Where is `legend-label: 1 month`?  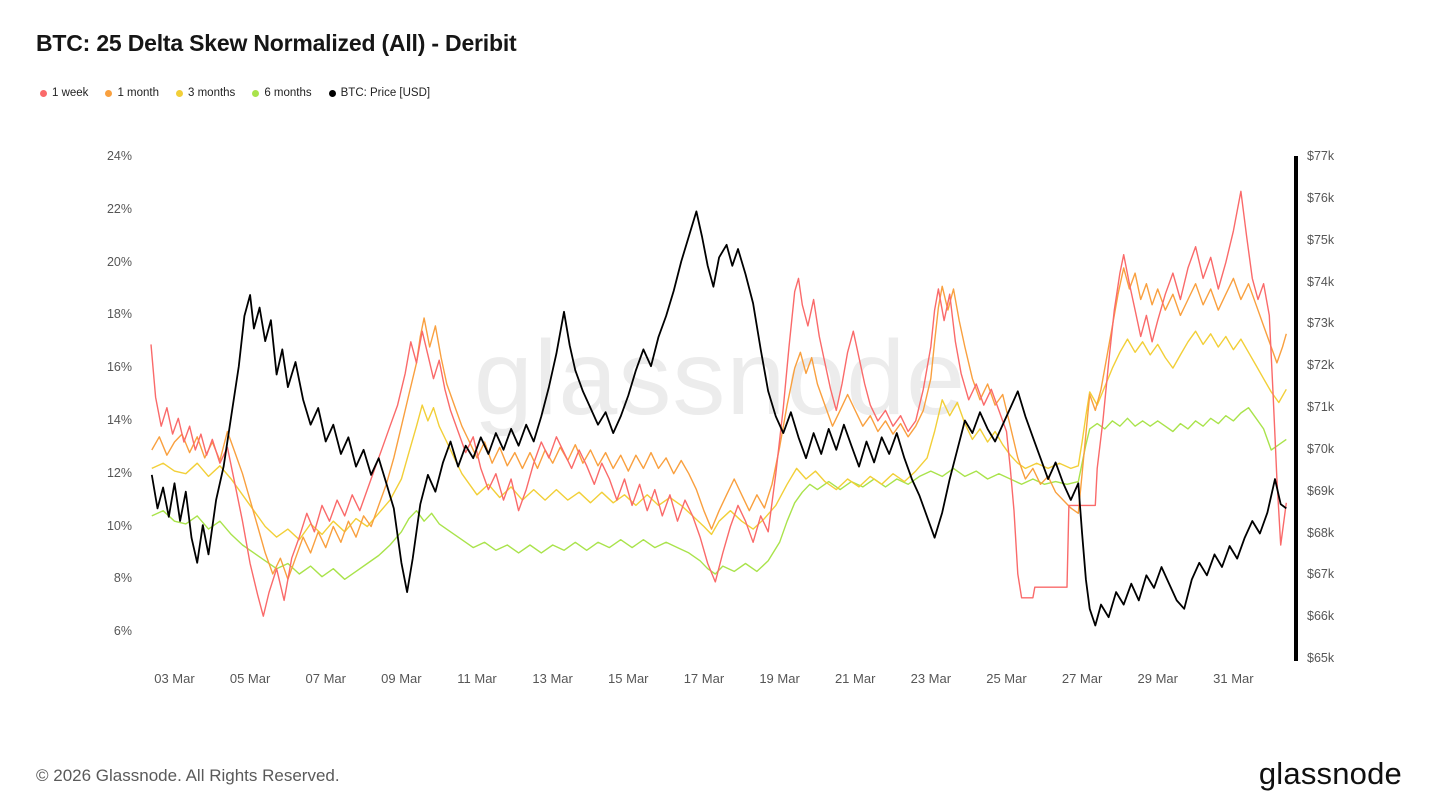
legend-label: 1 month is located at coordinates (138, 93).